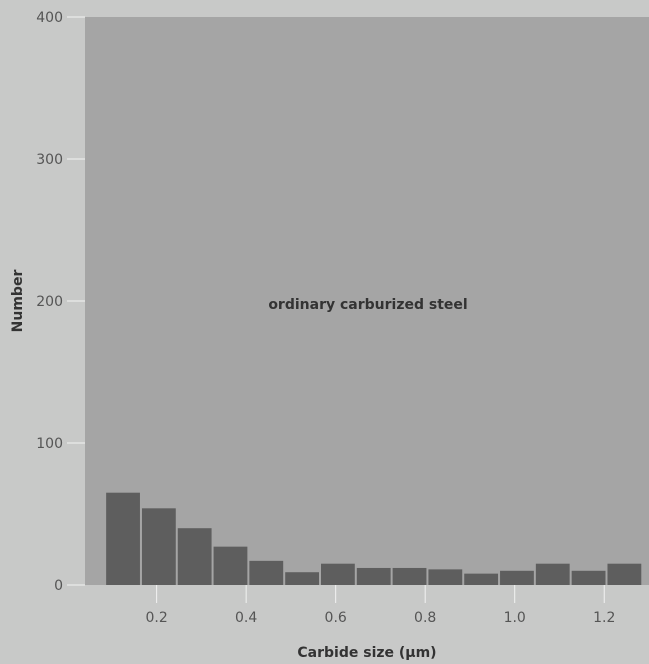 Image resolution: width=649 pixels, height=664 pixels. I want to click on x-tick-label: 0.2, so click(156, 618).